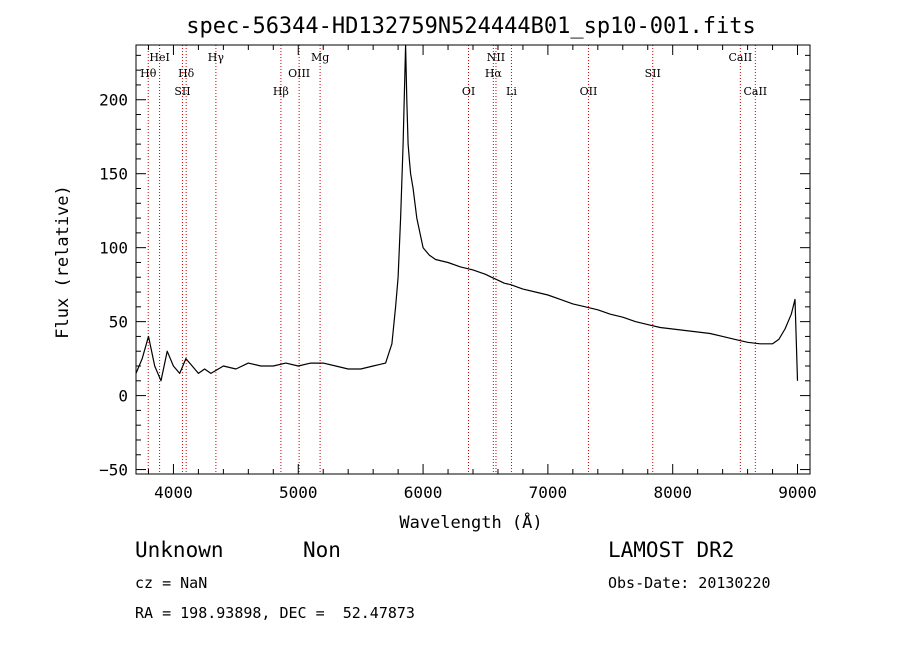 This screenshot has width=900, height=649. Describe the element at coordinates (63, 262) in the screenshot. I see `y-axis-label: Flux (relative)` at that location.